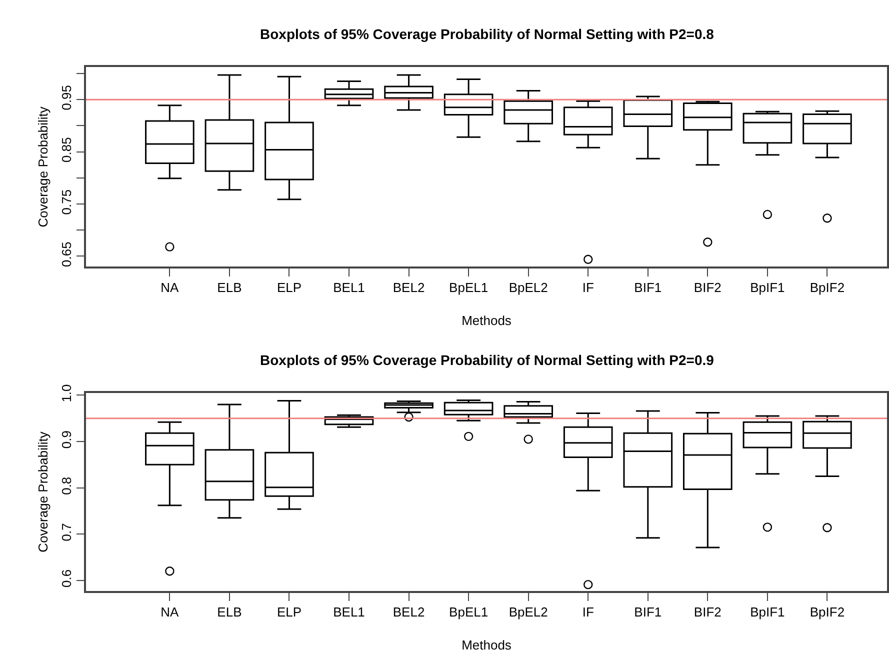 The height and width of the screenshot is (663, 889). Describe the element at coordinates (66, 149) in the screenshot. I see `y-tick-label: 0.85` at that location.